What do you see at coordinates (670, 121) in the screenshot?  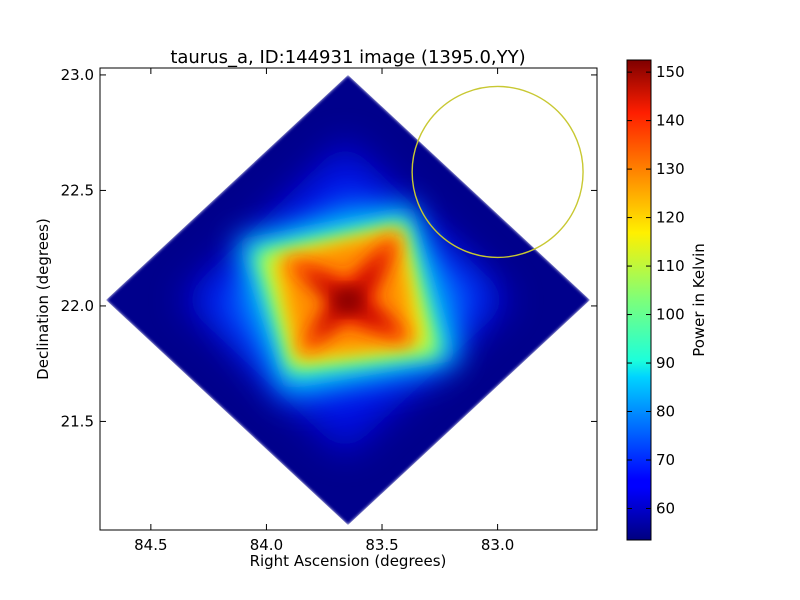 I see `colorbar-tick-label: 140` at bounding box center [670, 121].